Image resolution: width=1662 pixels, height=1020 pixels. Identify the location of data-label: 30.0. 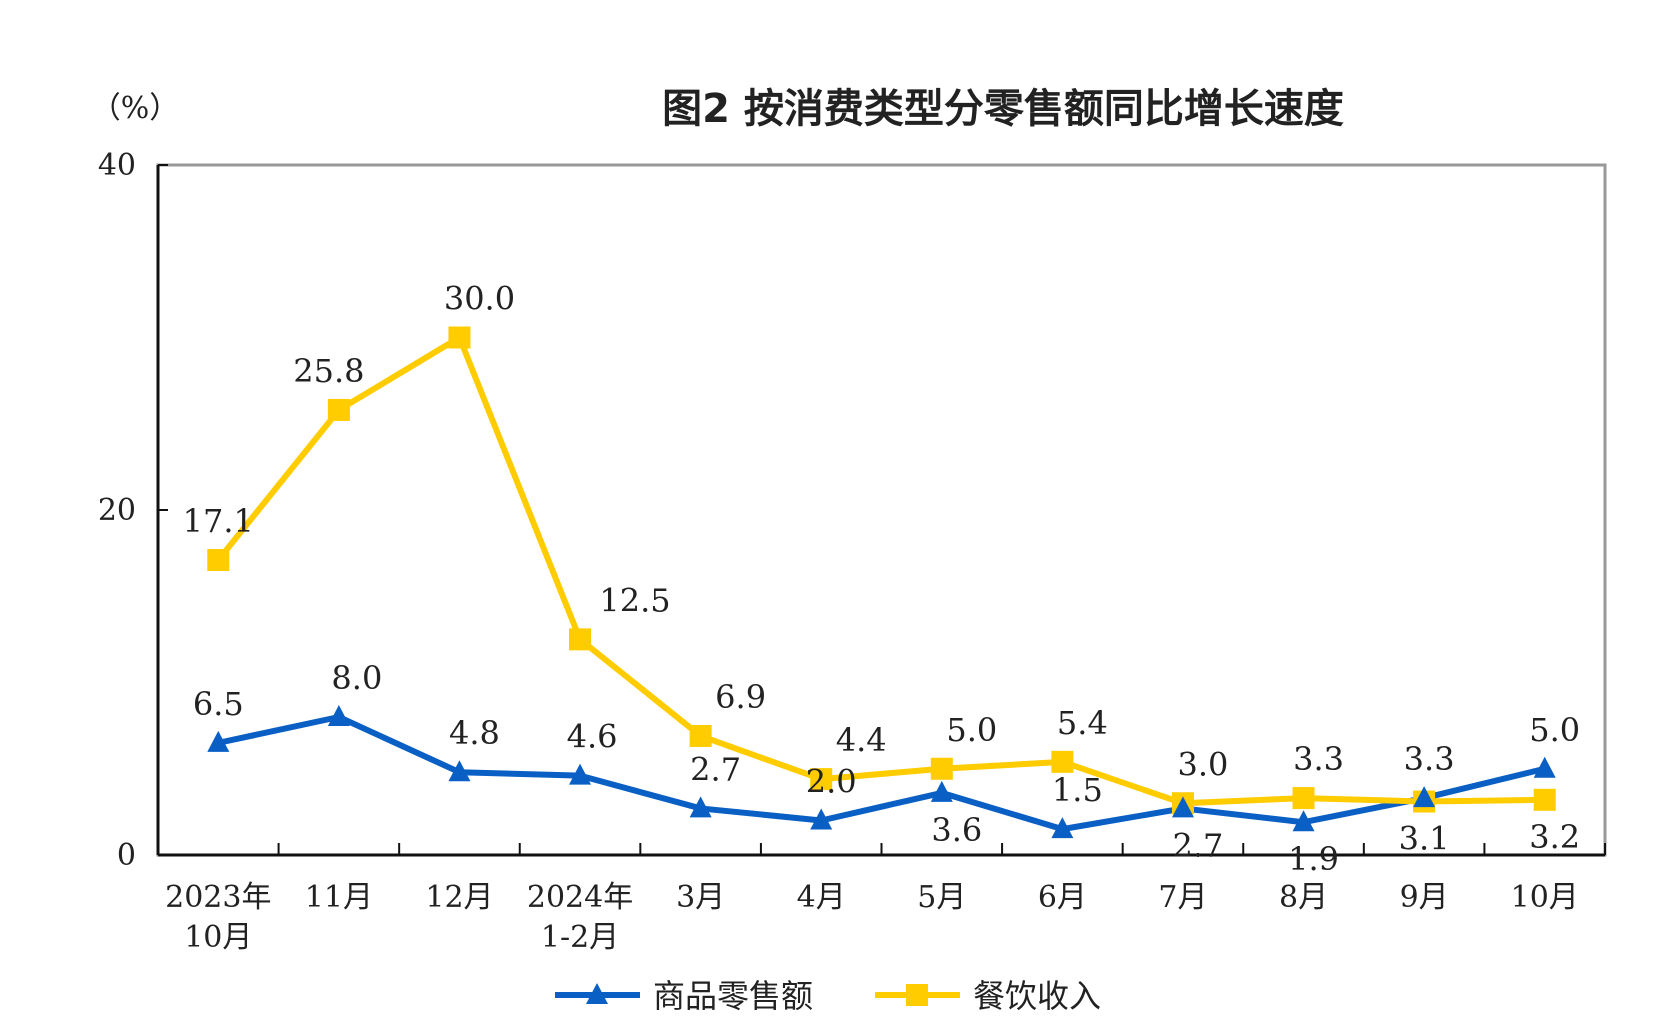
(479, 299).